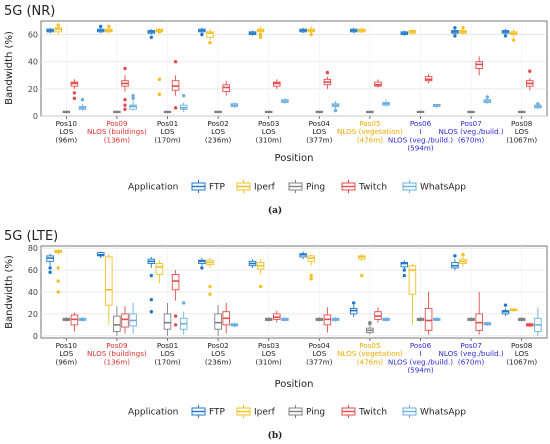  Describe the element at coordinates (167, 139) in the screenshot. I see `panel-a-category-label: (170m)` at that location.